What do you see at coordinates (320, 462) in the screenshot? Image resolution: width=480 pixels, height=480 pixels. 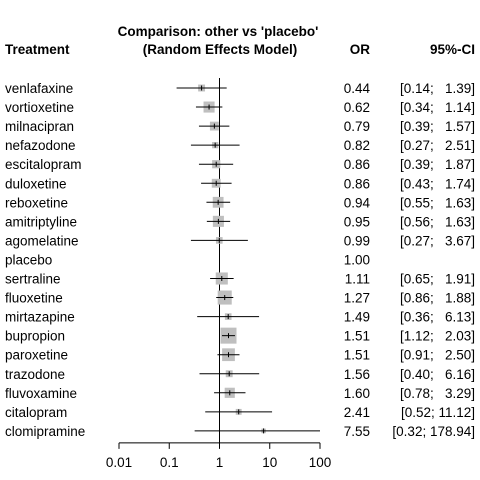 I see `x-axis-tick-label: 100` at bounding box center [320, 462].